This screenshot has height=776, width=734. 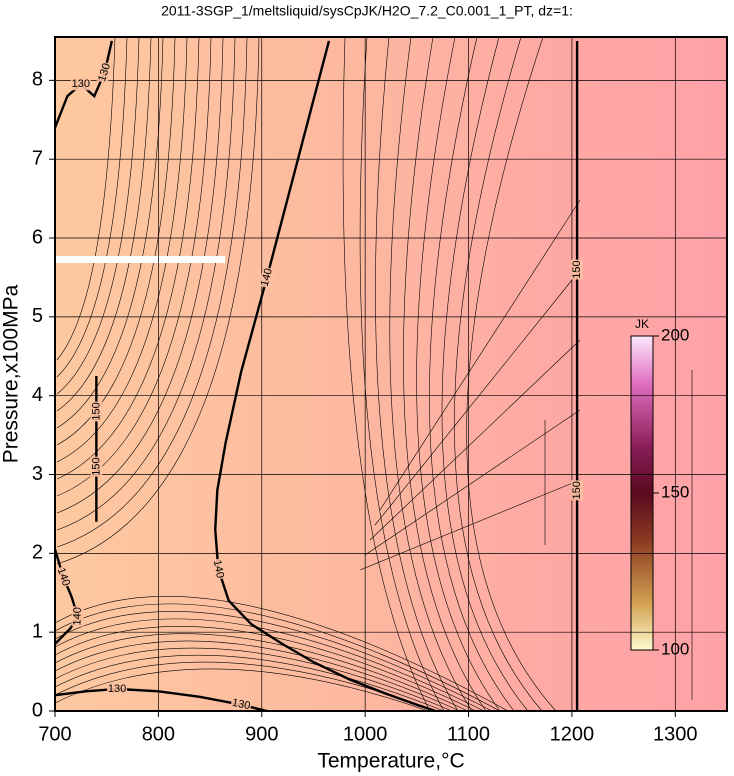 I want to click on white-bar, so click(x=140, y=259).